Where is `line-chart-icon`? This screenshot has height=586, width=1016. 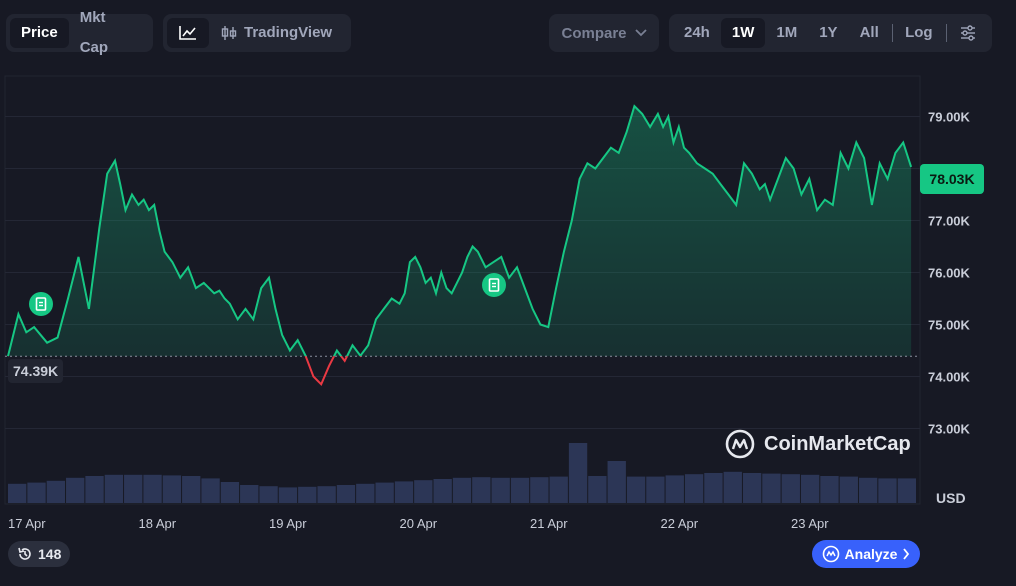 line-chart-icon is located at coordinates (187, 33).